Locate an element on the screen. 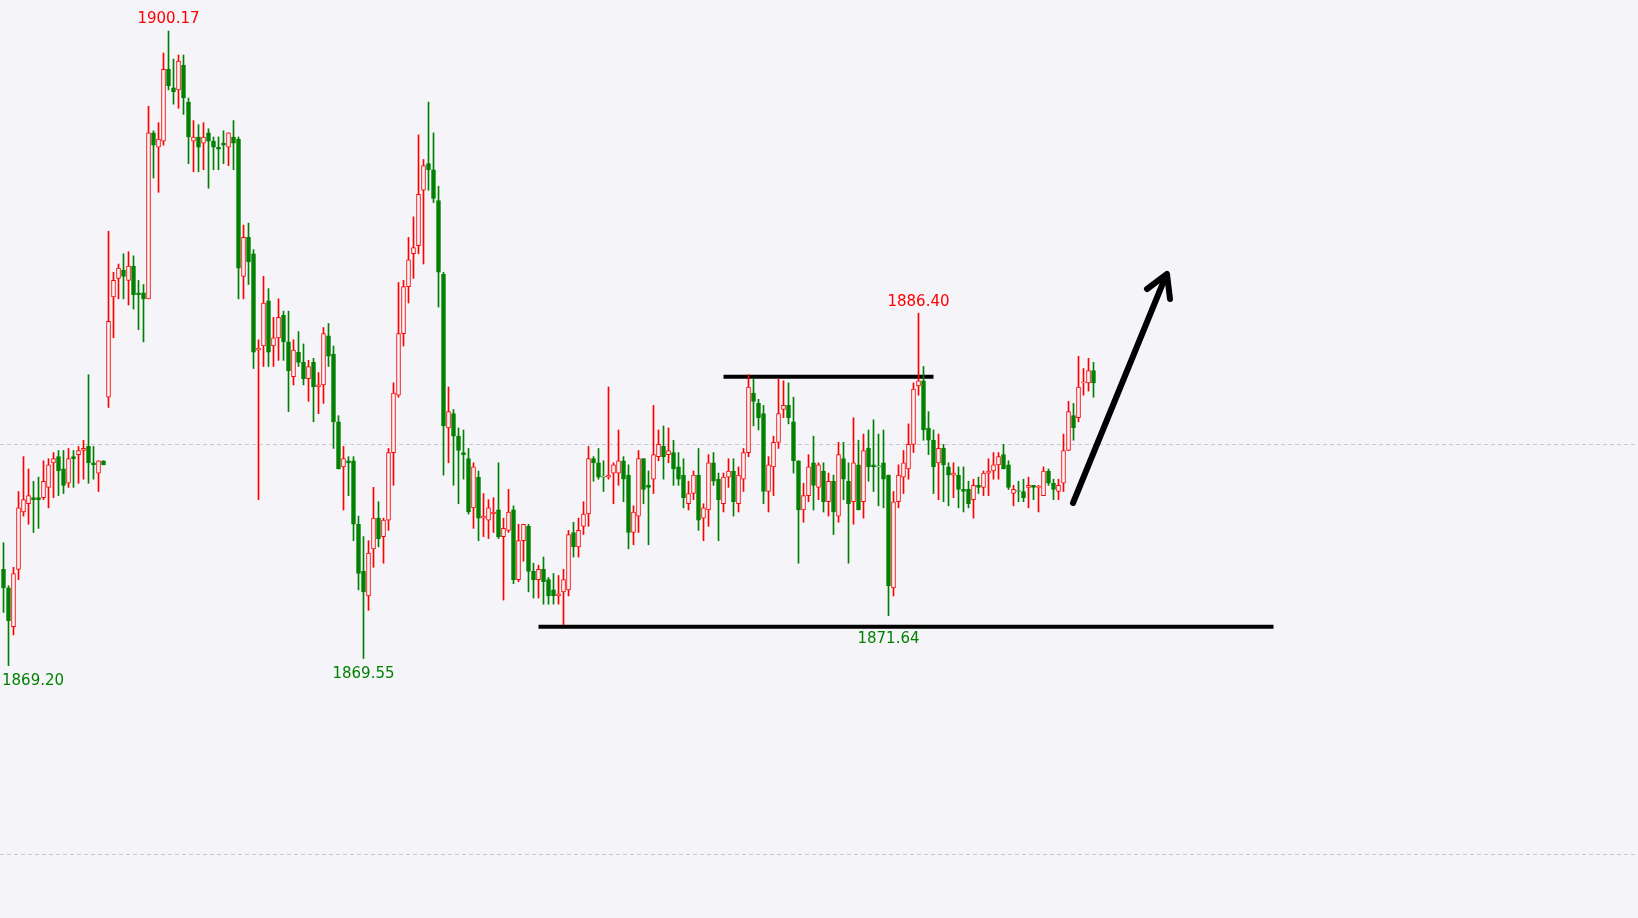 Image resolution: width=1638 pixels, height=918 pixels. annotation: 1886.40 is located at coordinates (918, 300).